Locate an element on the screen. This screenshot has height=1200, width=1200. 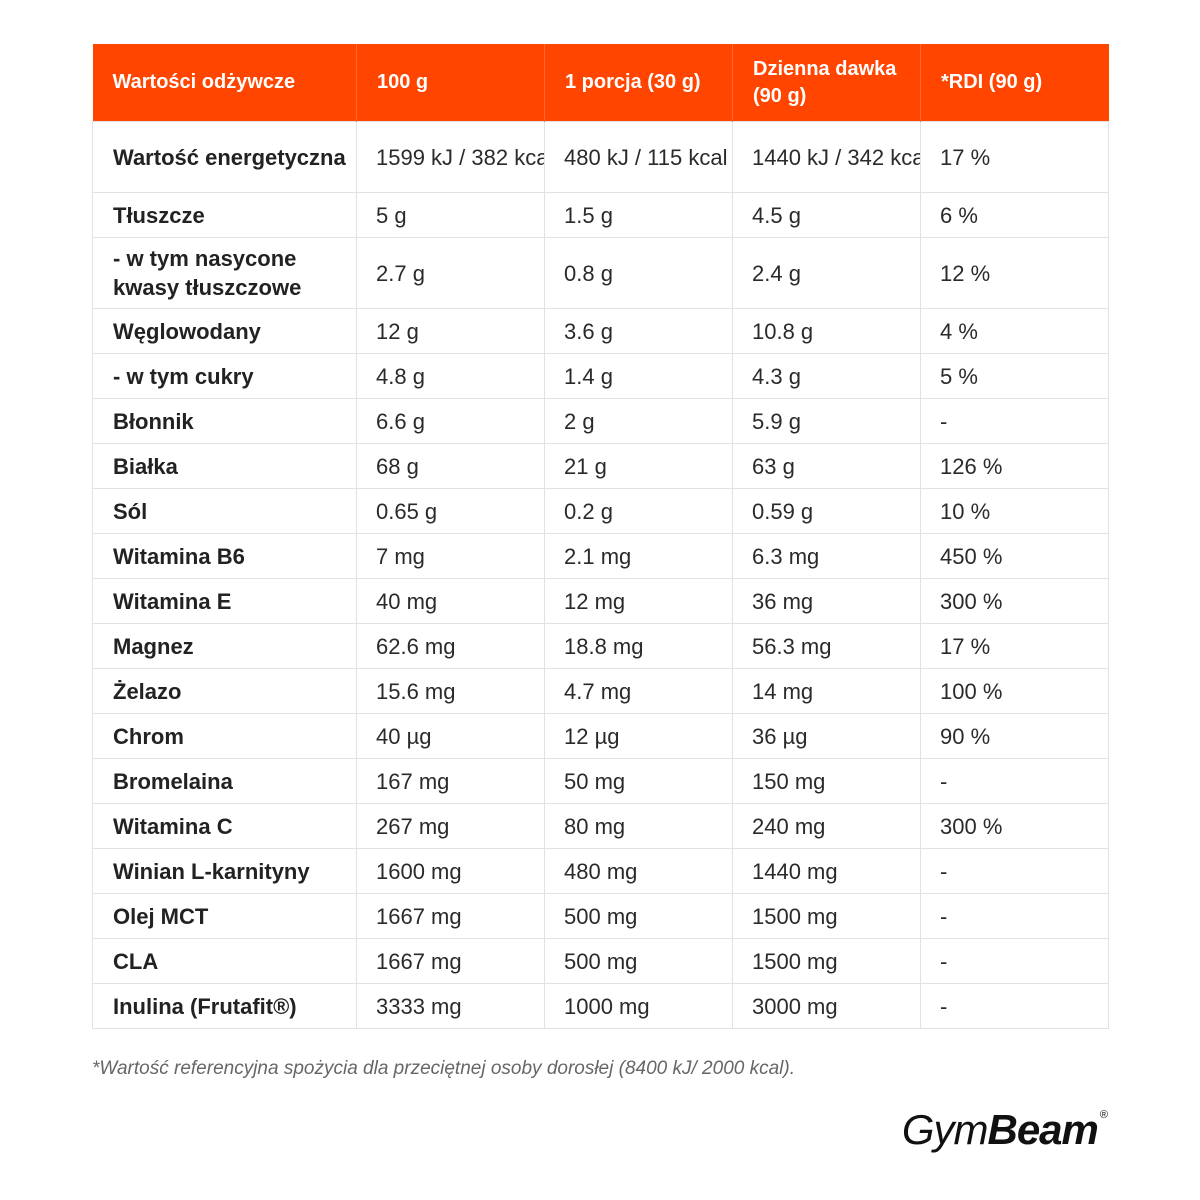
row-label: - w tym cukry is located at coordinates (224, 376).